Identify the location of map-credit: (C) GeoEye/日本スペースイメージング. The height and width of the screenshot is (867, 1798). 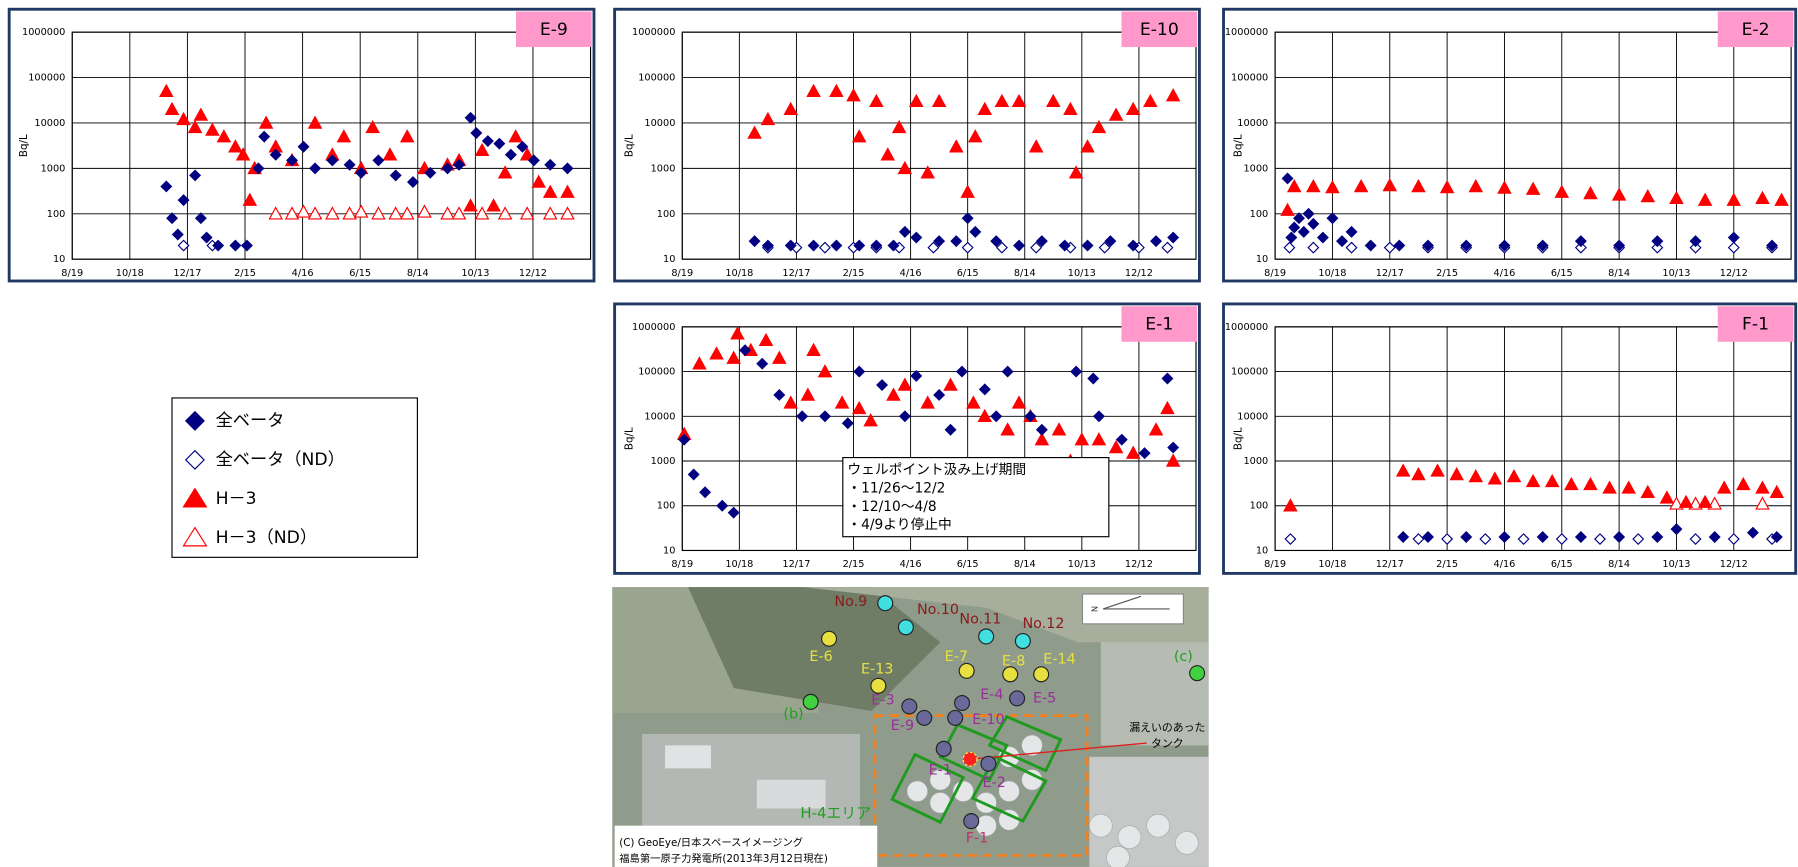
(711, 842).